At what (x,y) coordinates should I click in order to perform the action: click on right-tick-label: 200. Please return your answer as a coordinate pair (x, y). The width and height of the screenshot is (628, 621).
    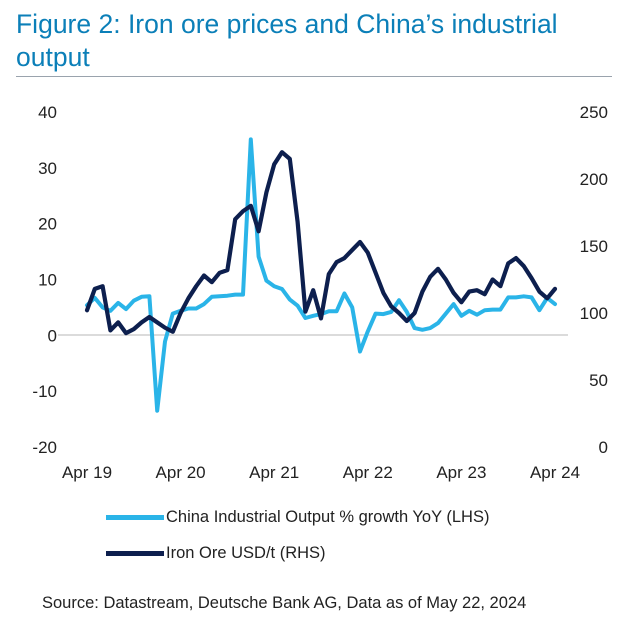
    Looking at the image, I should click on (594, 179).